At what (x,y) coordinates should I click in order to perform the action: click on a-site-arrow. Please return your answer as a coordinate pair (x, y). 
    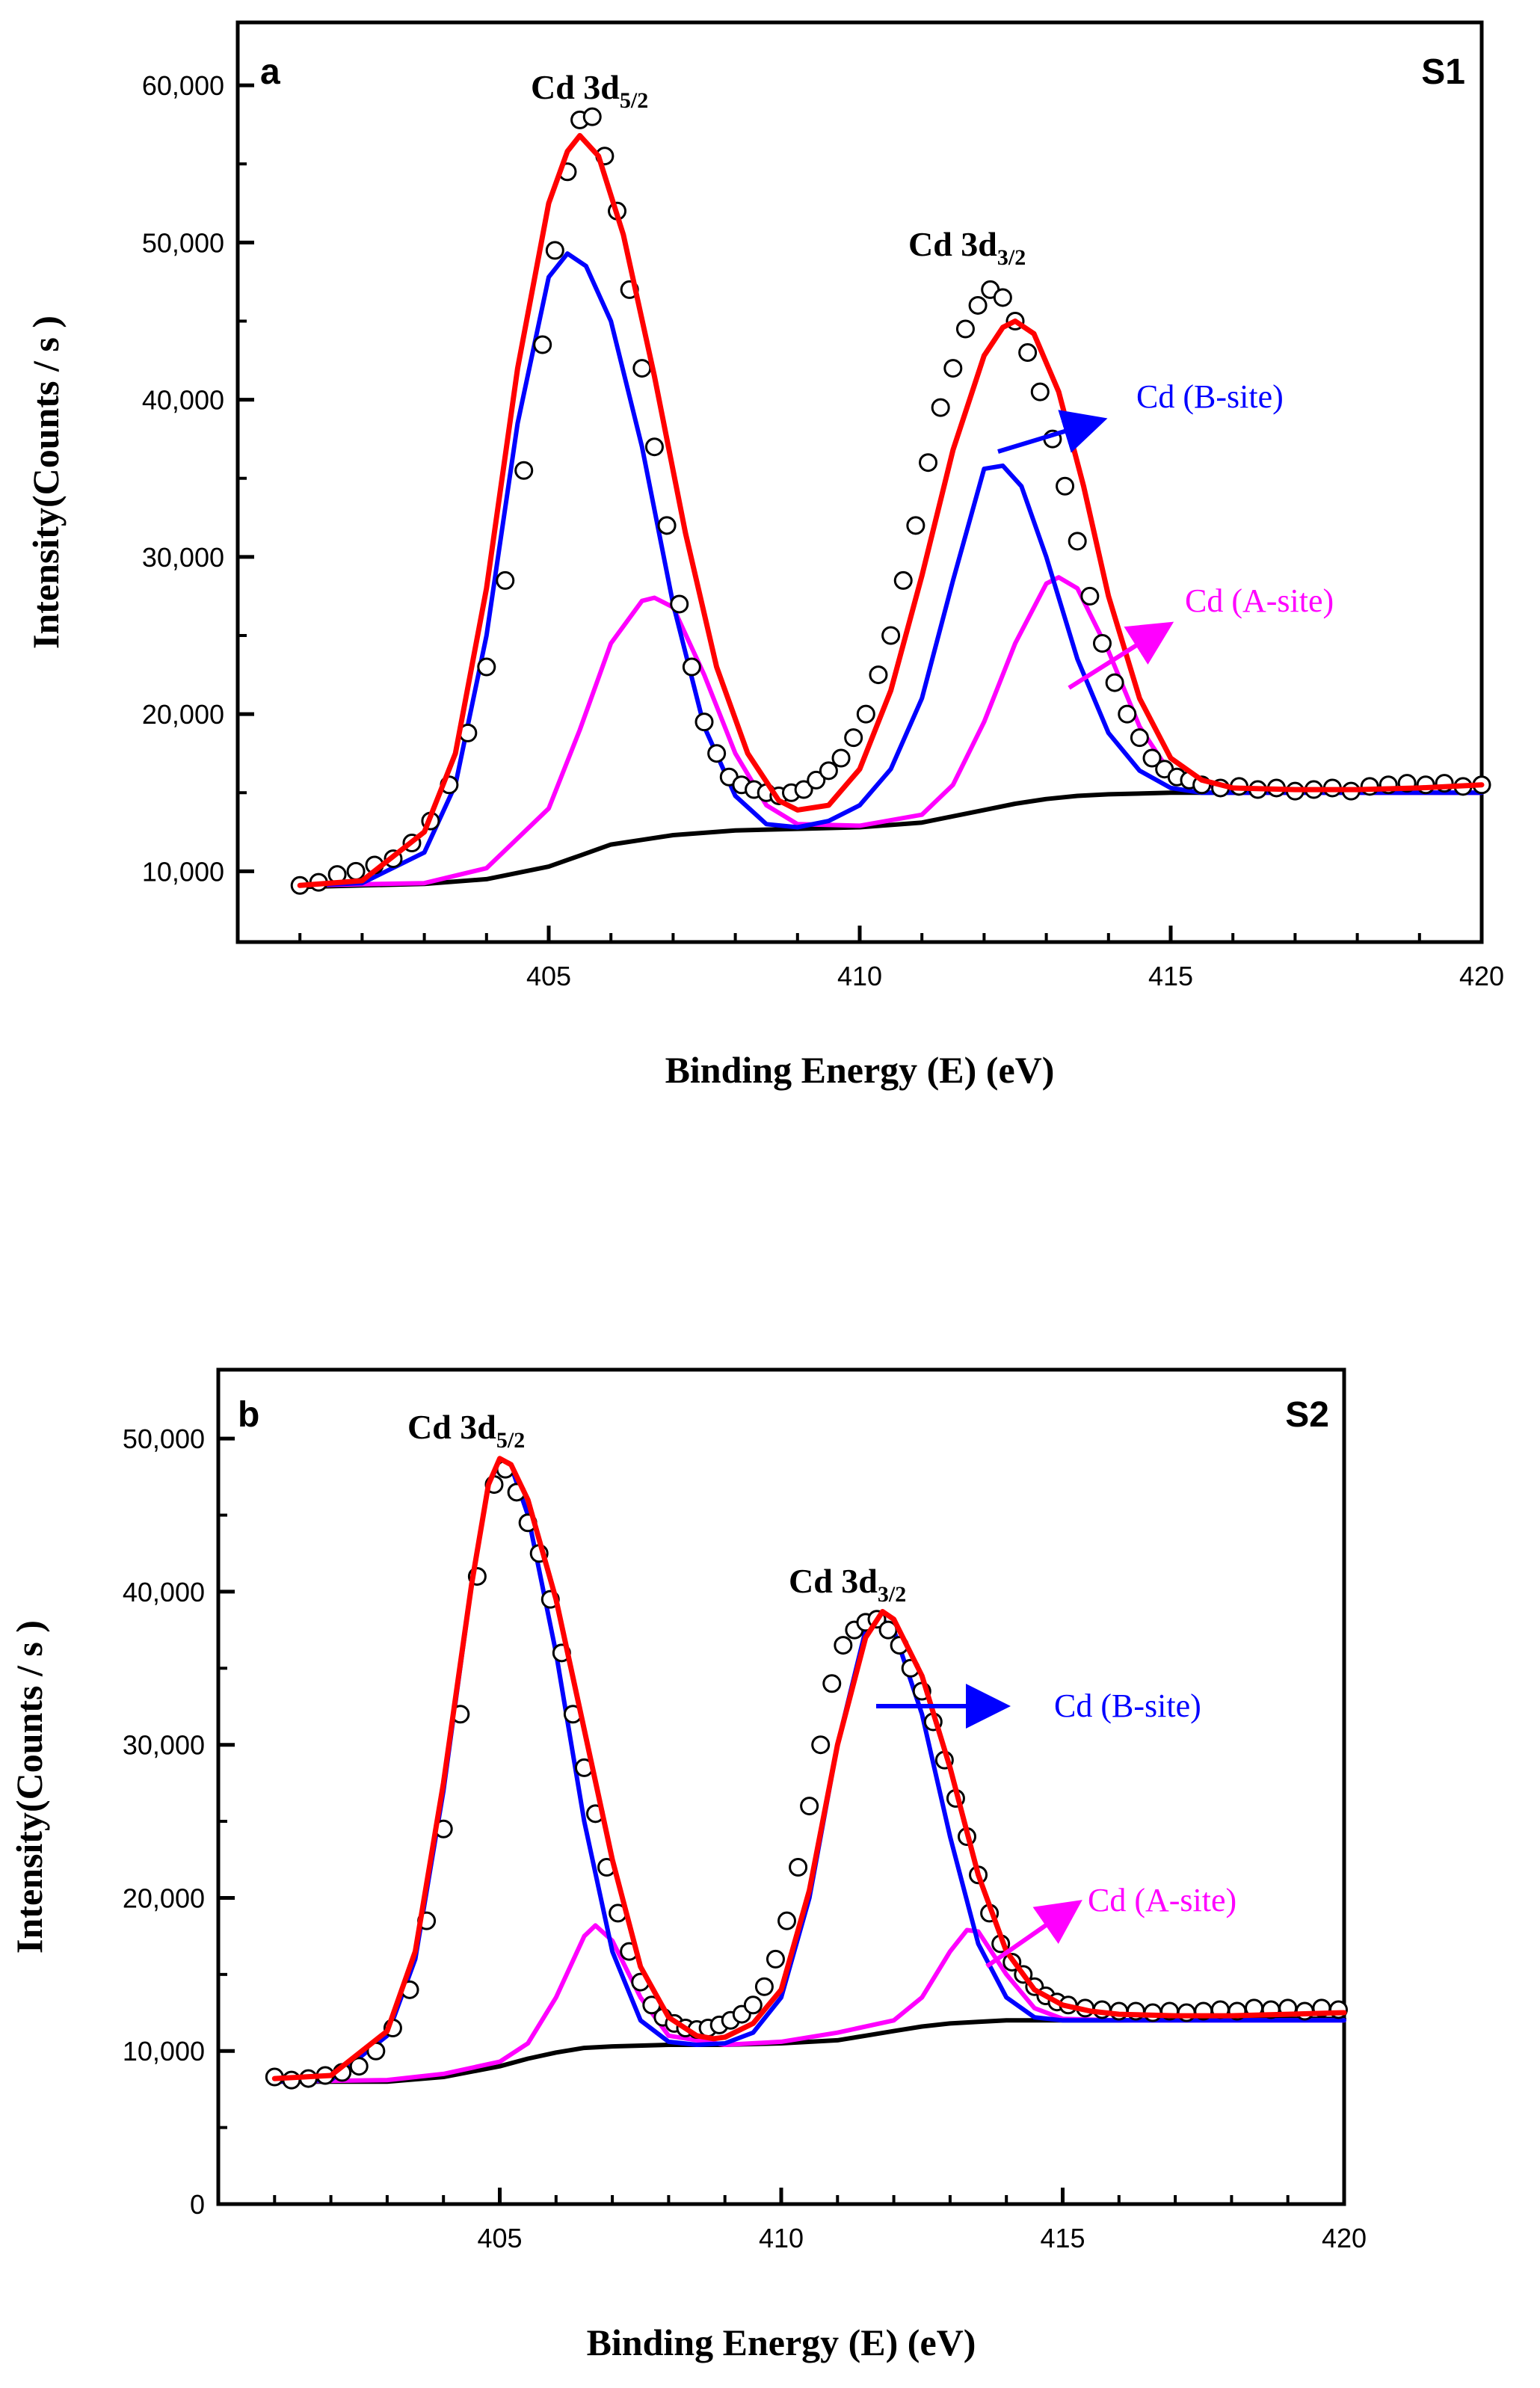
    Looking at the image, I should click on (1121, 655).